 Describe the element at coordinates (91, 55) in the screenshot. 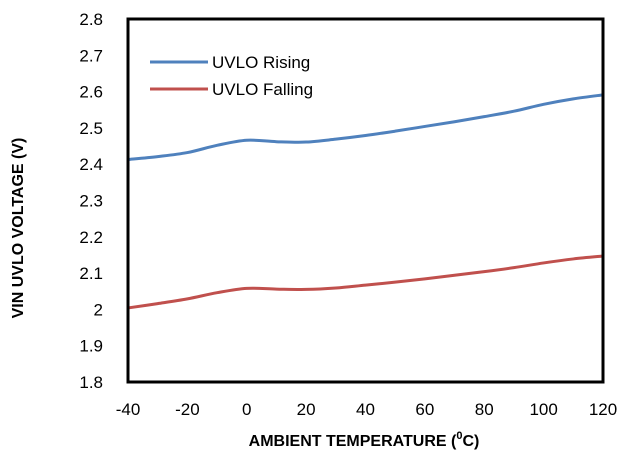

I see `y-tick-label: 2.7` at that location.